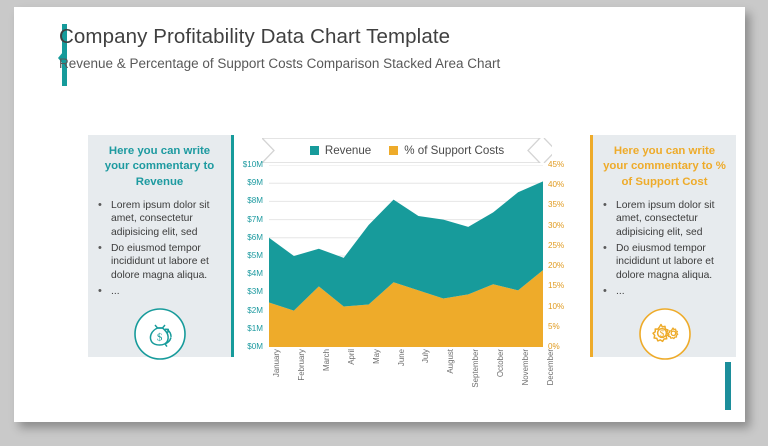 This screenshot has height=446, width=768. What do you see at coordinates (406, 308) in the screenshot?
I see `area-support-costs` at bounding box center [406, 308].